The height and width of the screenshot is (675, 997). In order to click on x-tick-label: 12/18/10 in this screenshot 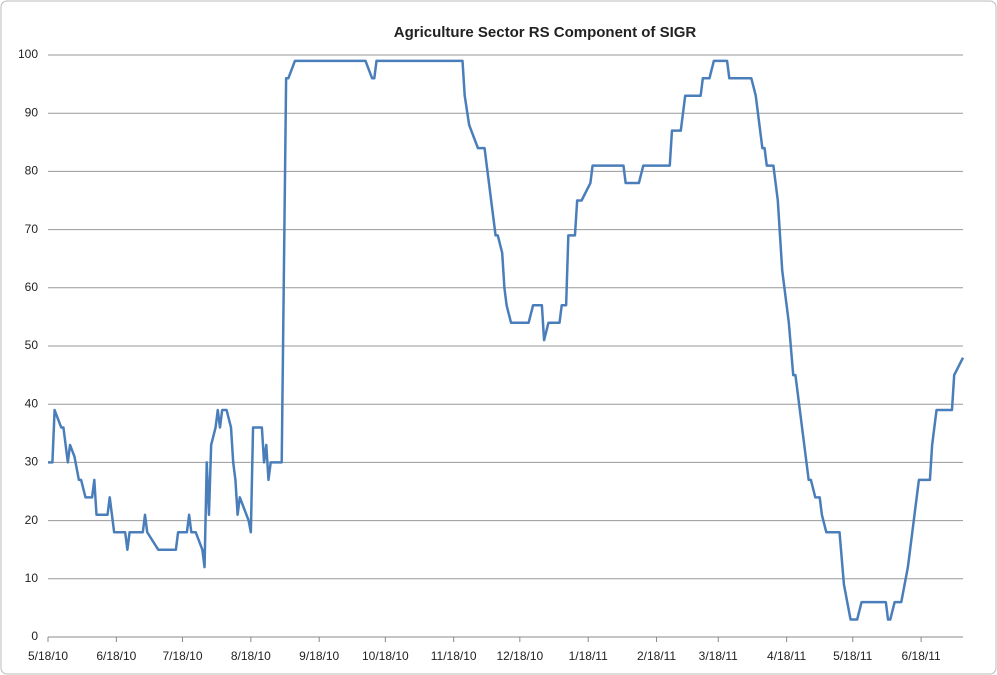, I will do `click(519, 656)`.